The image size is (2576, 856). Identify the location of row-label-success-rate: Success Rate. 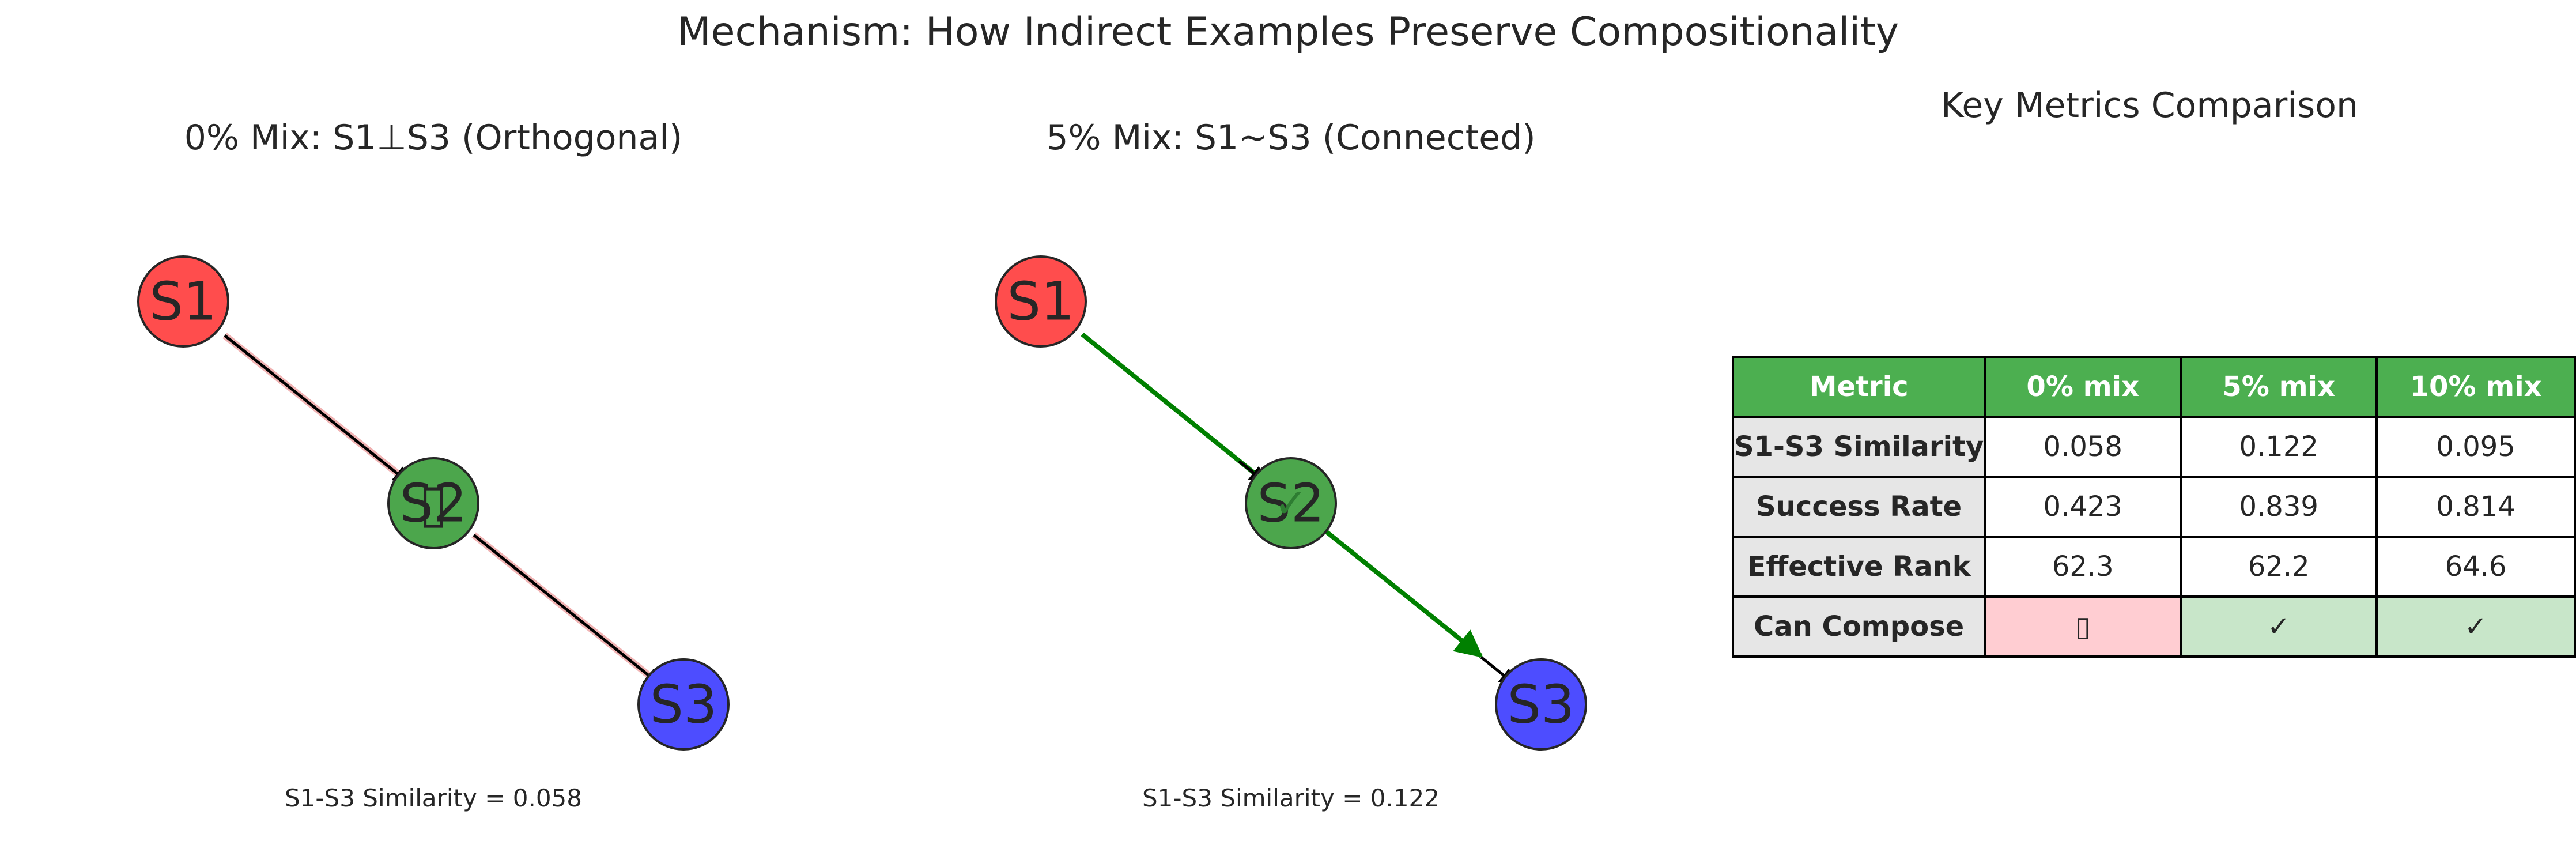
(1858, 507).